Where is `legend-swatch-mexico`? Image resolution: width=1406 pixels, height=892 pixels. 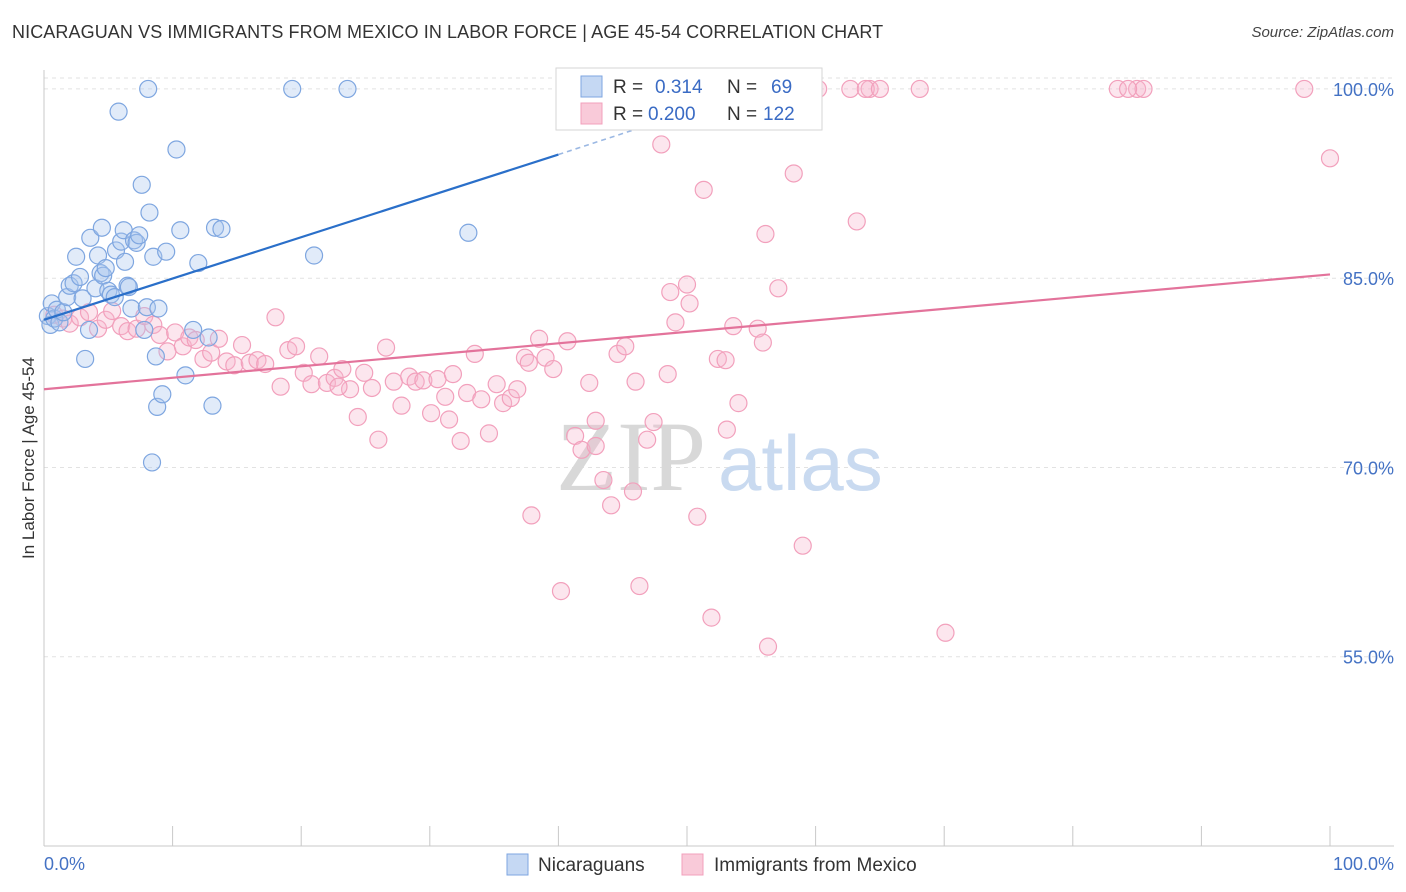 legend-swatch-mexico is located at coordinates (591, 113).